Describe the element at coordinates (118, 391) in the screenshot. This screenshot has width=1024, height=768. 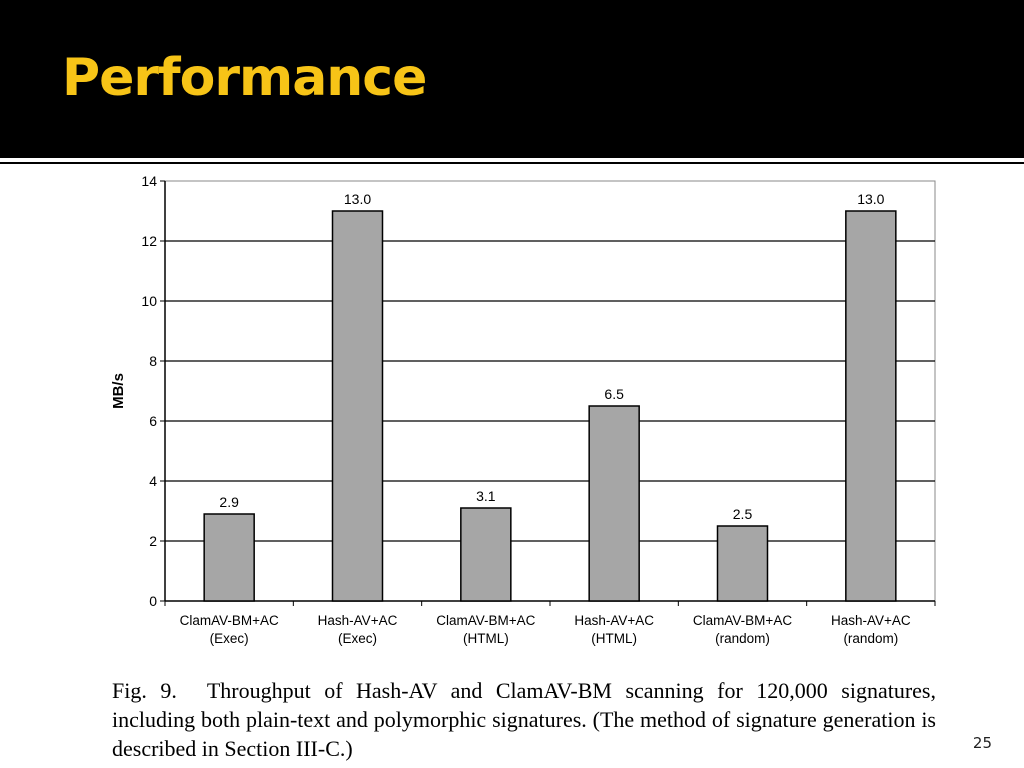
I see `y-axis-label: MB/s` at that location.